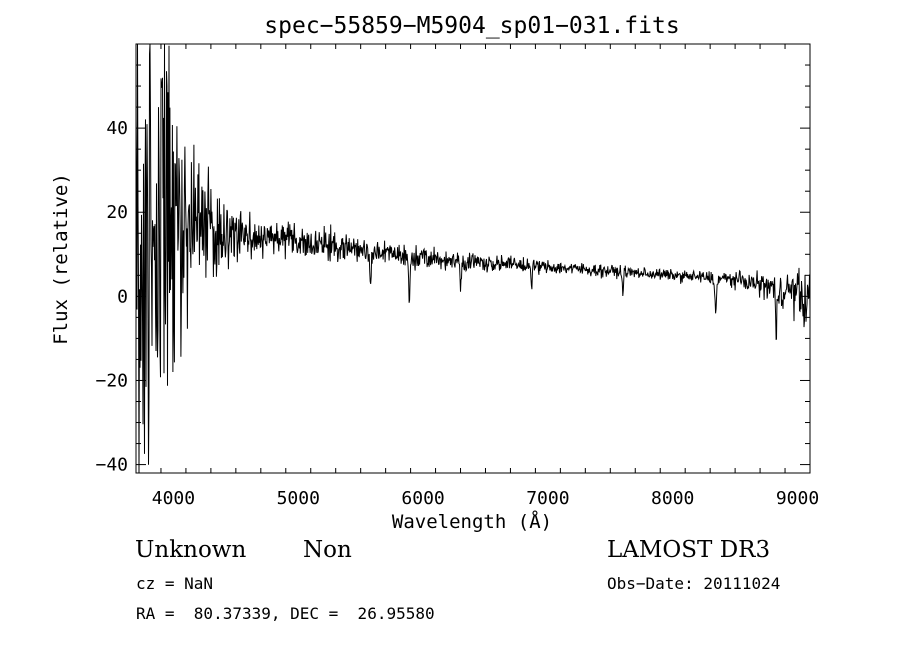 Image resolution: width=900 pixels, height=649 pixels. Describe the element at coordinates (797, 498) in the screenshot. I see `x-tick-label: 9000` at that location.